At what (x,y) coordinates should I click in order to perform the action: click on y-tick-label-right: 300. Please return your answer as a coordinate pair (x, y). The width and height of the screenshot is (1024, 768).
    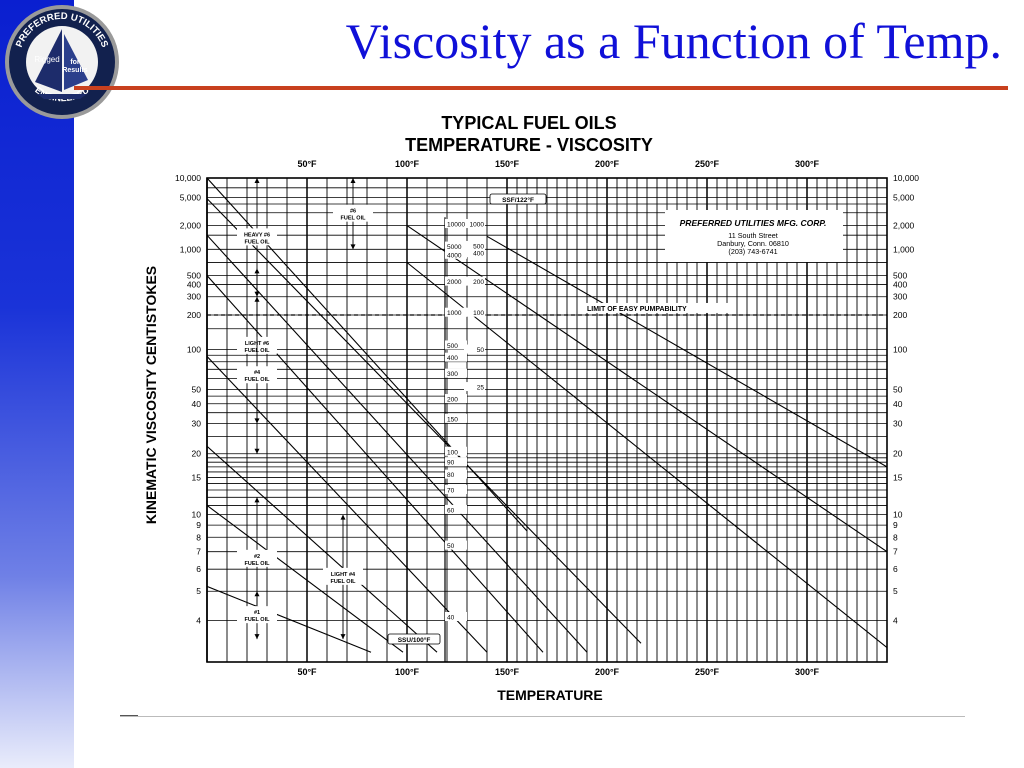
    Looking at the image, I should click on (900, 297).